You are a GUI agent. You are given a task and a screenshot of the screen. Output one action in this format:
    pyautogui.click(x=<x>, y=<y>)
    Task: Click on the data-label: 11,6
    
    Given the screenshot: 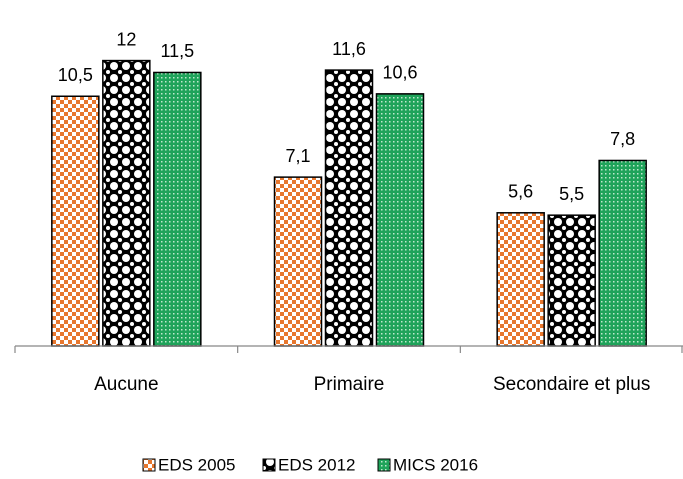 What is the action you would take?
    pyautogui.click(x=349, y=49)
    